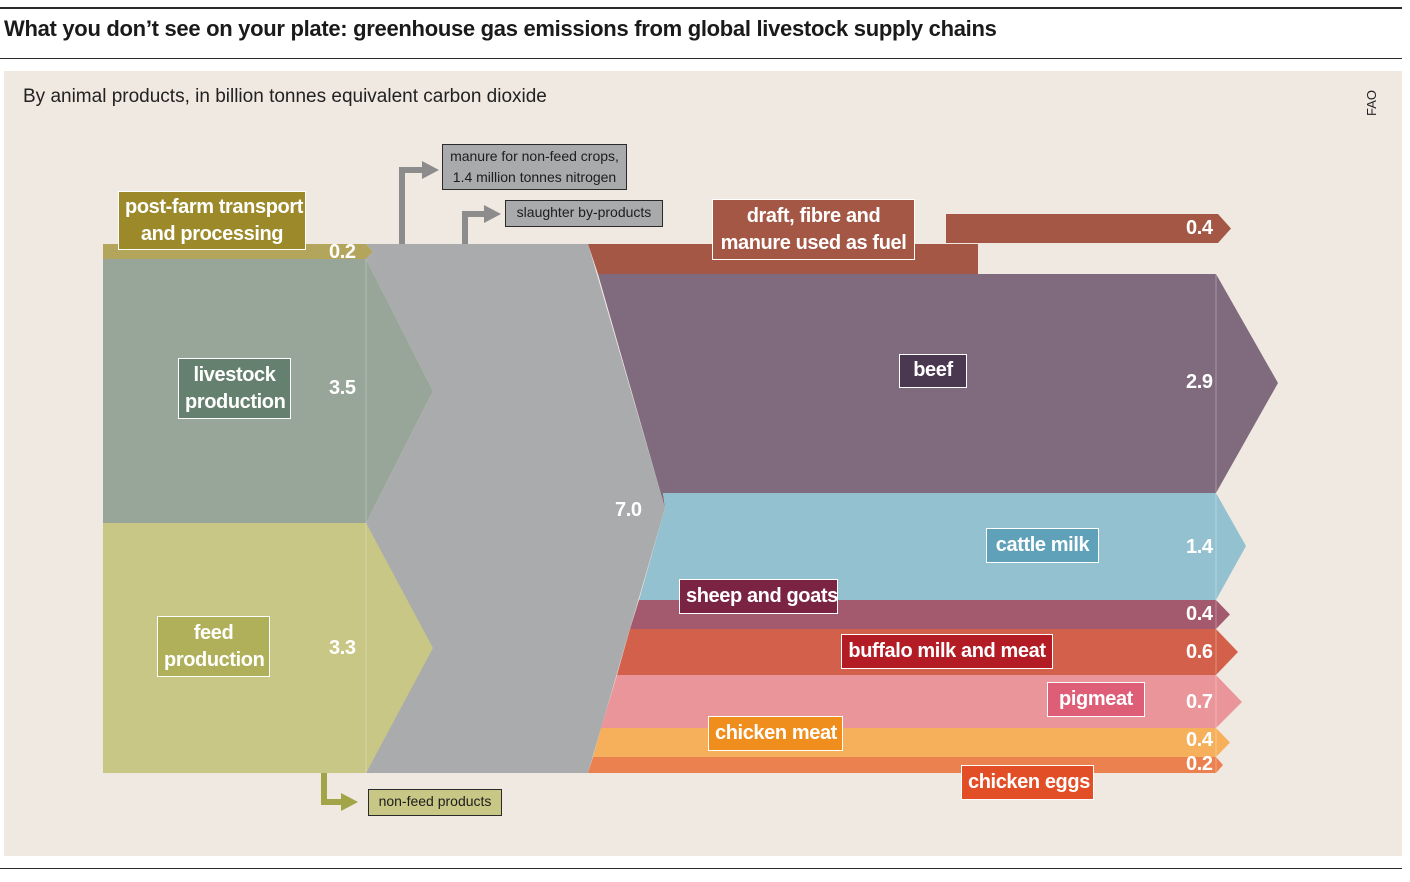  I want to click on chicken-eggs-value: 0.2, so click(1199, 764).